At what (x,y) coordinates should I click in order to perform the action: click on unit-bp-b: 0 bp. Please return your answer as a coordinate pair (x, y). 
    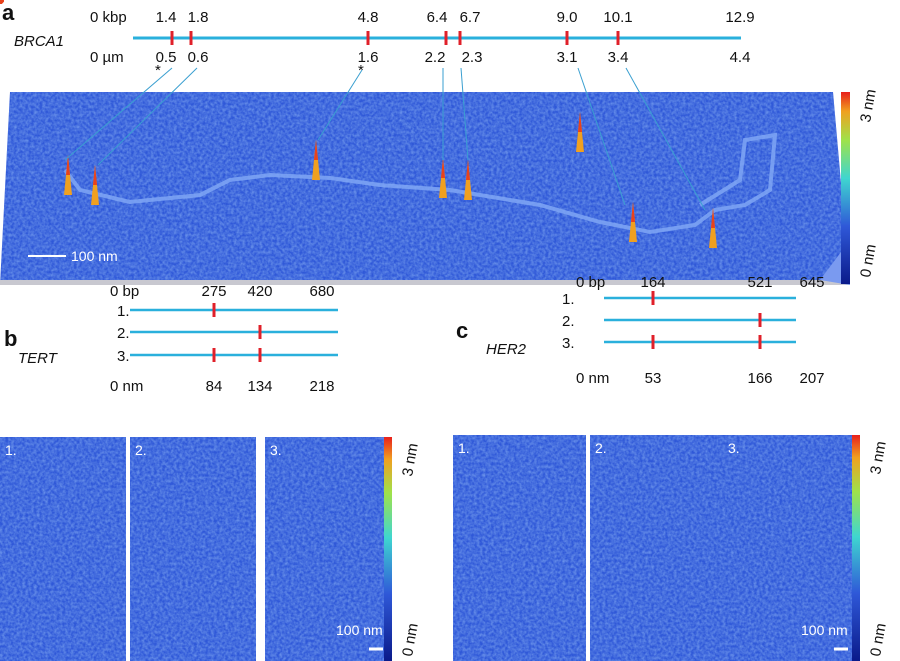
    Looking at the image, I should click on (124, 291).